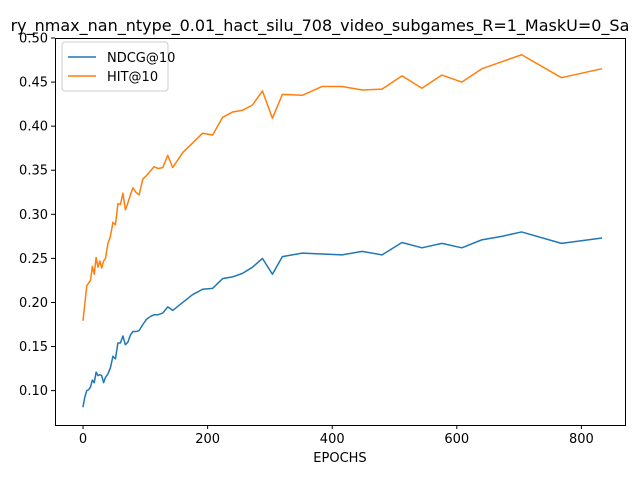 The height and width of the screenshot is (480, 640). I want to click on y-tick-label: 0.45, so click(33, 83).